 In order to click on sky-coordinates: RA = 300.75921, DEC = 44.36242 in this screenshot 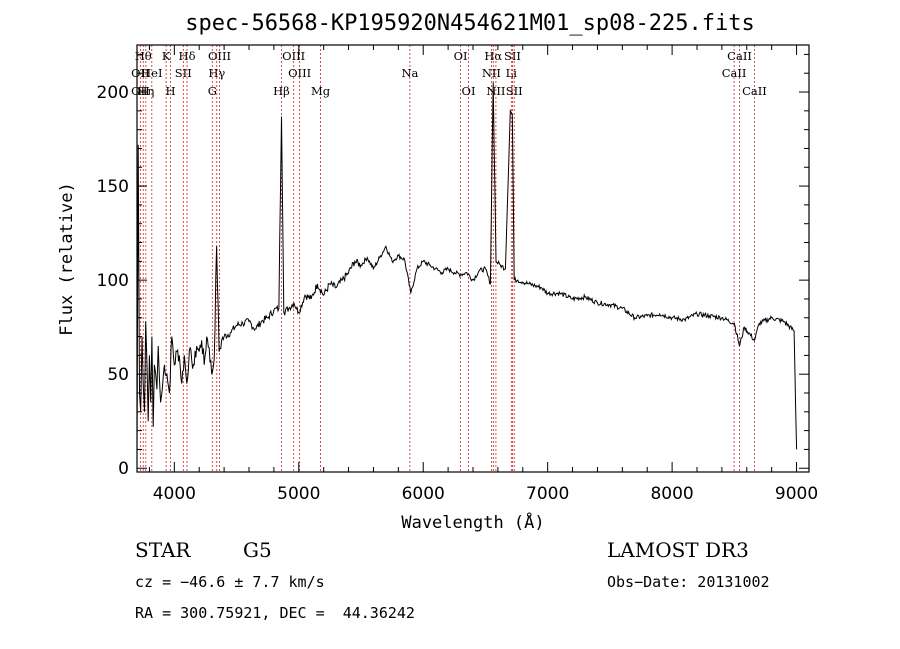, I will do `click(275, 613)`.